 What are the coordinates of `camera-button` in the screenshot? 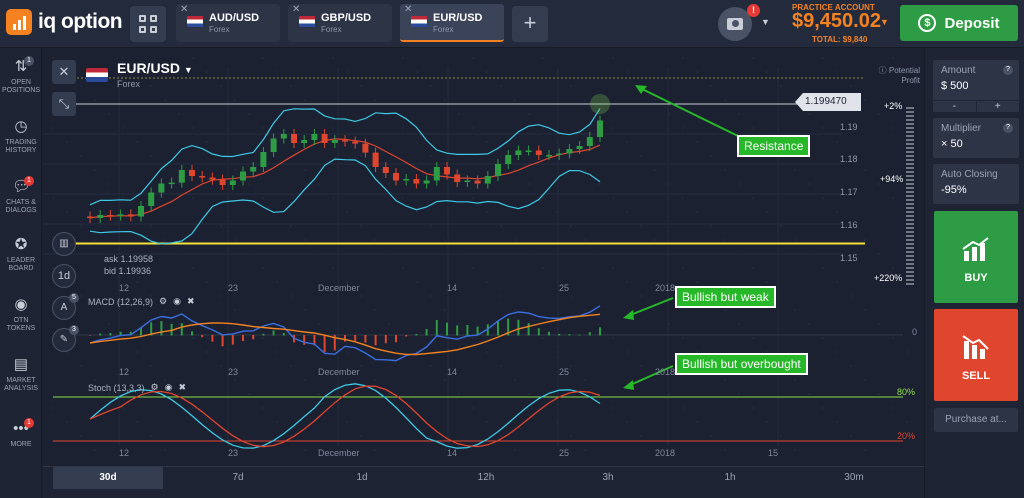 It's located at (735, 24).